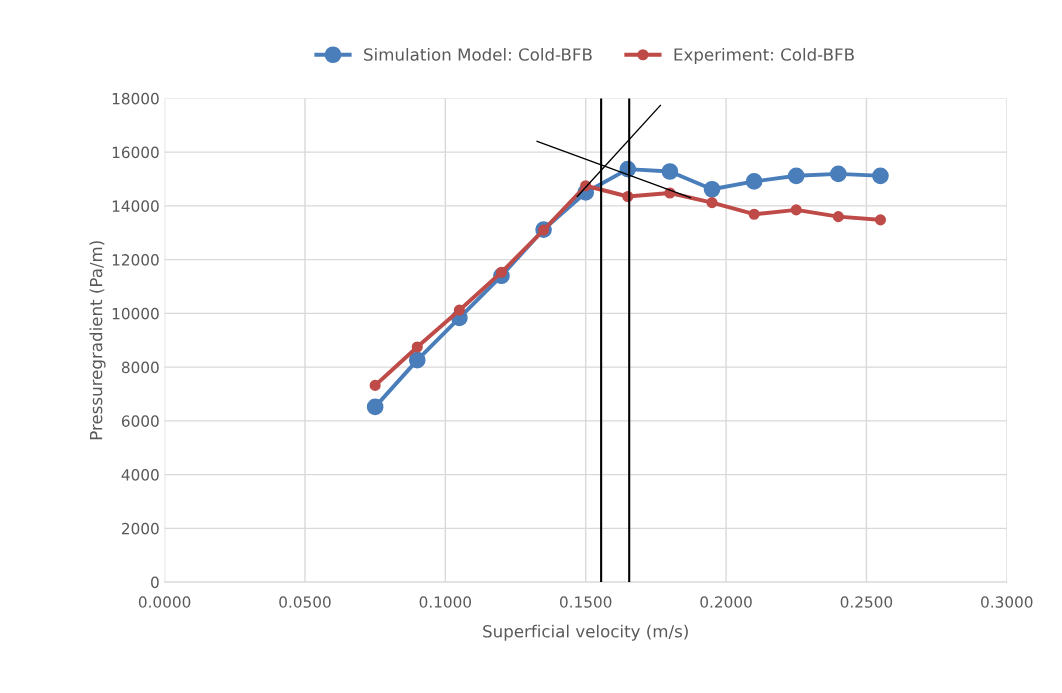  Describe the element at coordinates (140, 528) in the screenshot. I see `y-tick-label: 2000` at that location.